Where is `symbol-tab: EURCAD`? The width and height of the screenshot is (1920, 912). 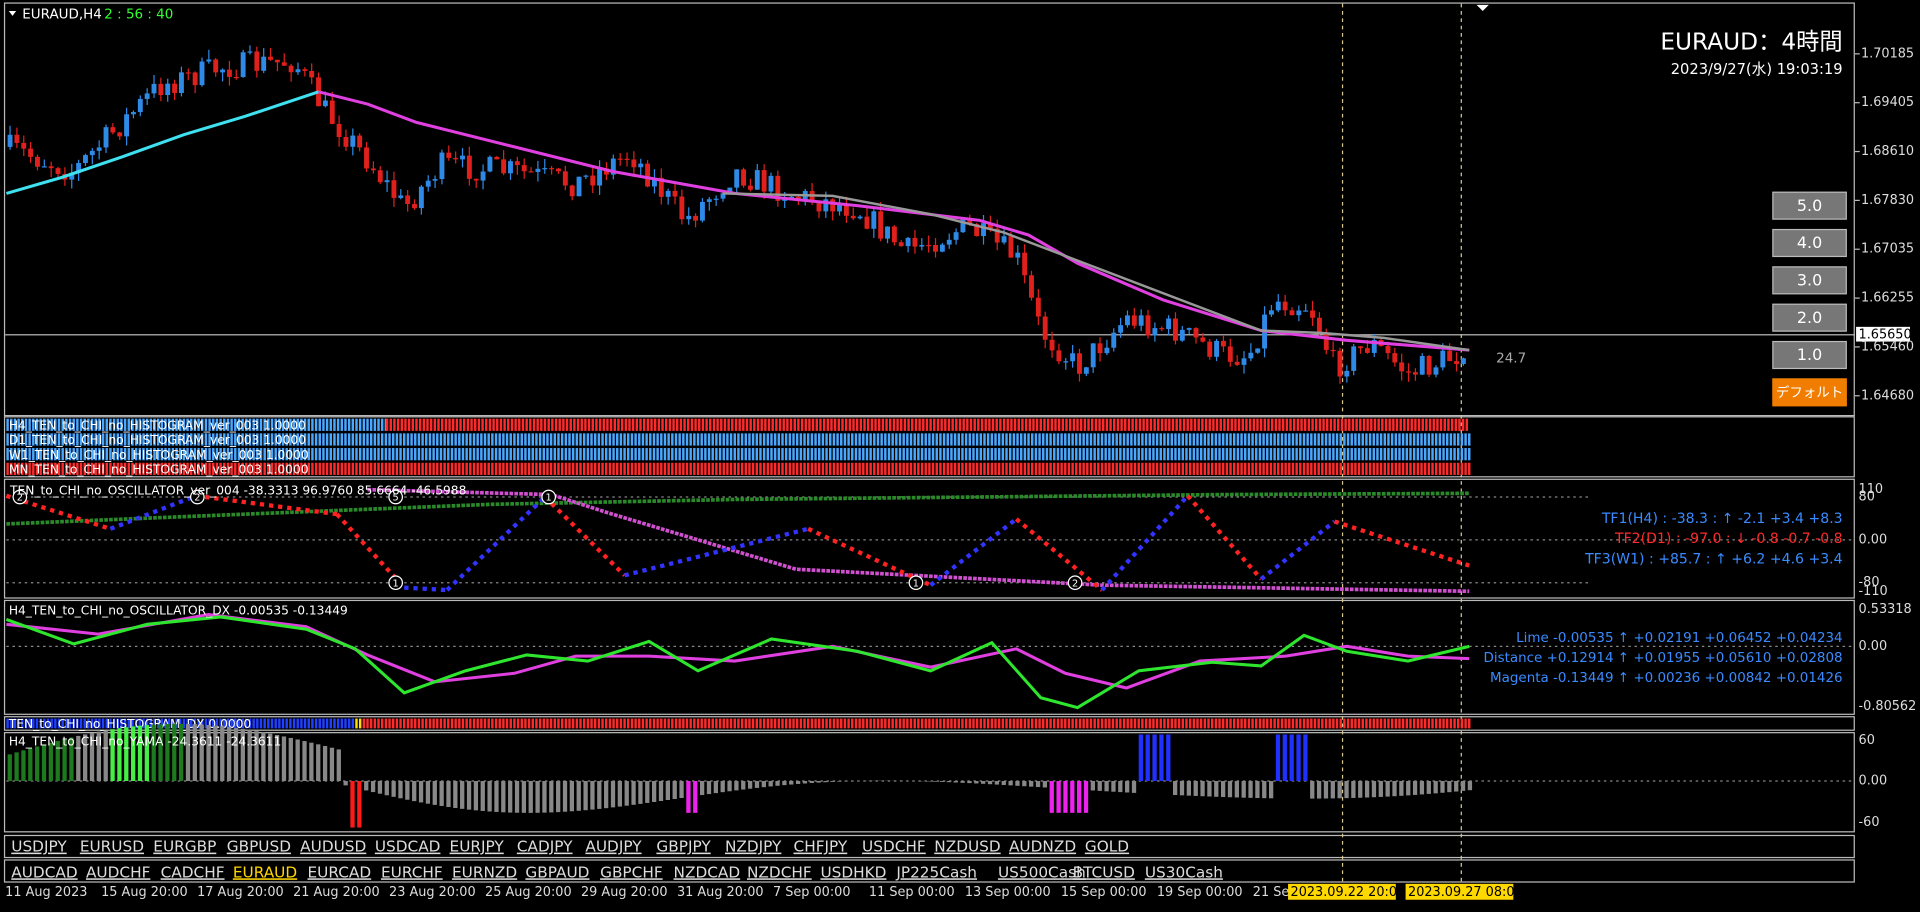
symbol-tab: EURCAD is located at coordinates (340, 872).